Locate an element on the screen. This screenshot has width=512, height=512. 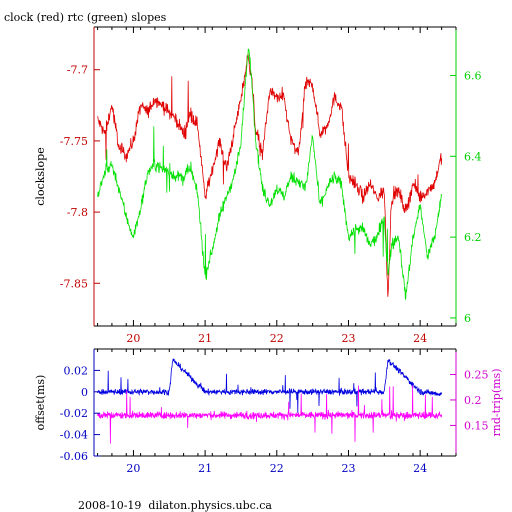
y2-tick-label: 6.6 is located at coordinates (473, 75).